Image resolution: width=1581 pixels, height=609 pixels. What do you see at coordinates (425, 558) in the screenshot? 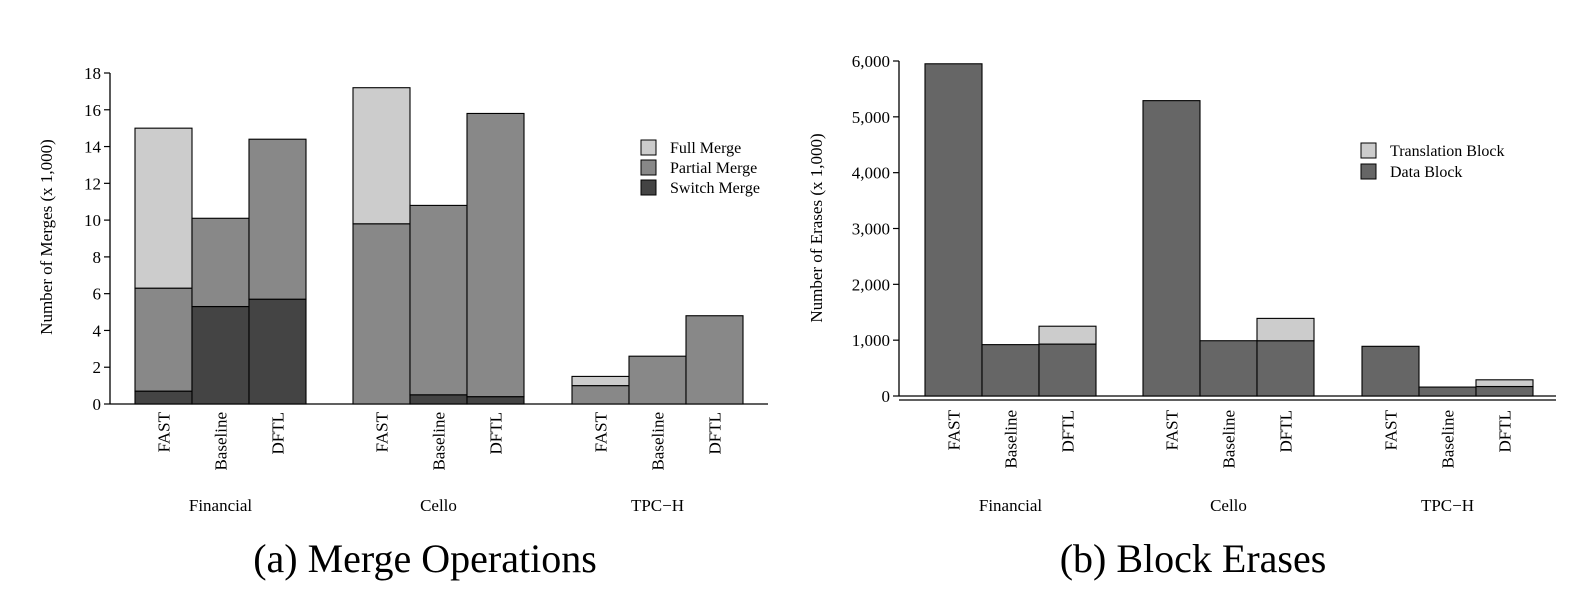
I see `merges-caption: (a) Merge Operations` at bounding box center [425, 558].